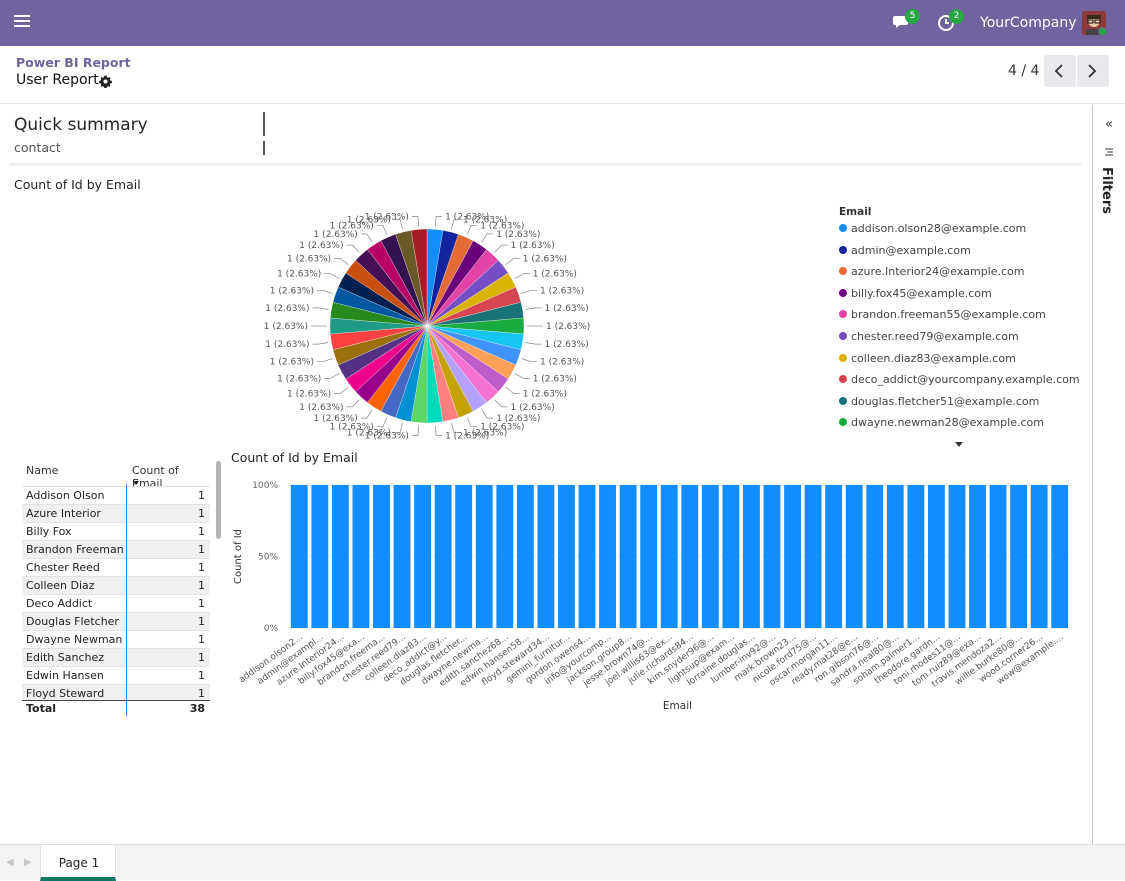 The height and width of the screenshot is (881, 1125). I want to click on table-row: Brandon Freeman 1, so click(116, 549).